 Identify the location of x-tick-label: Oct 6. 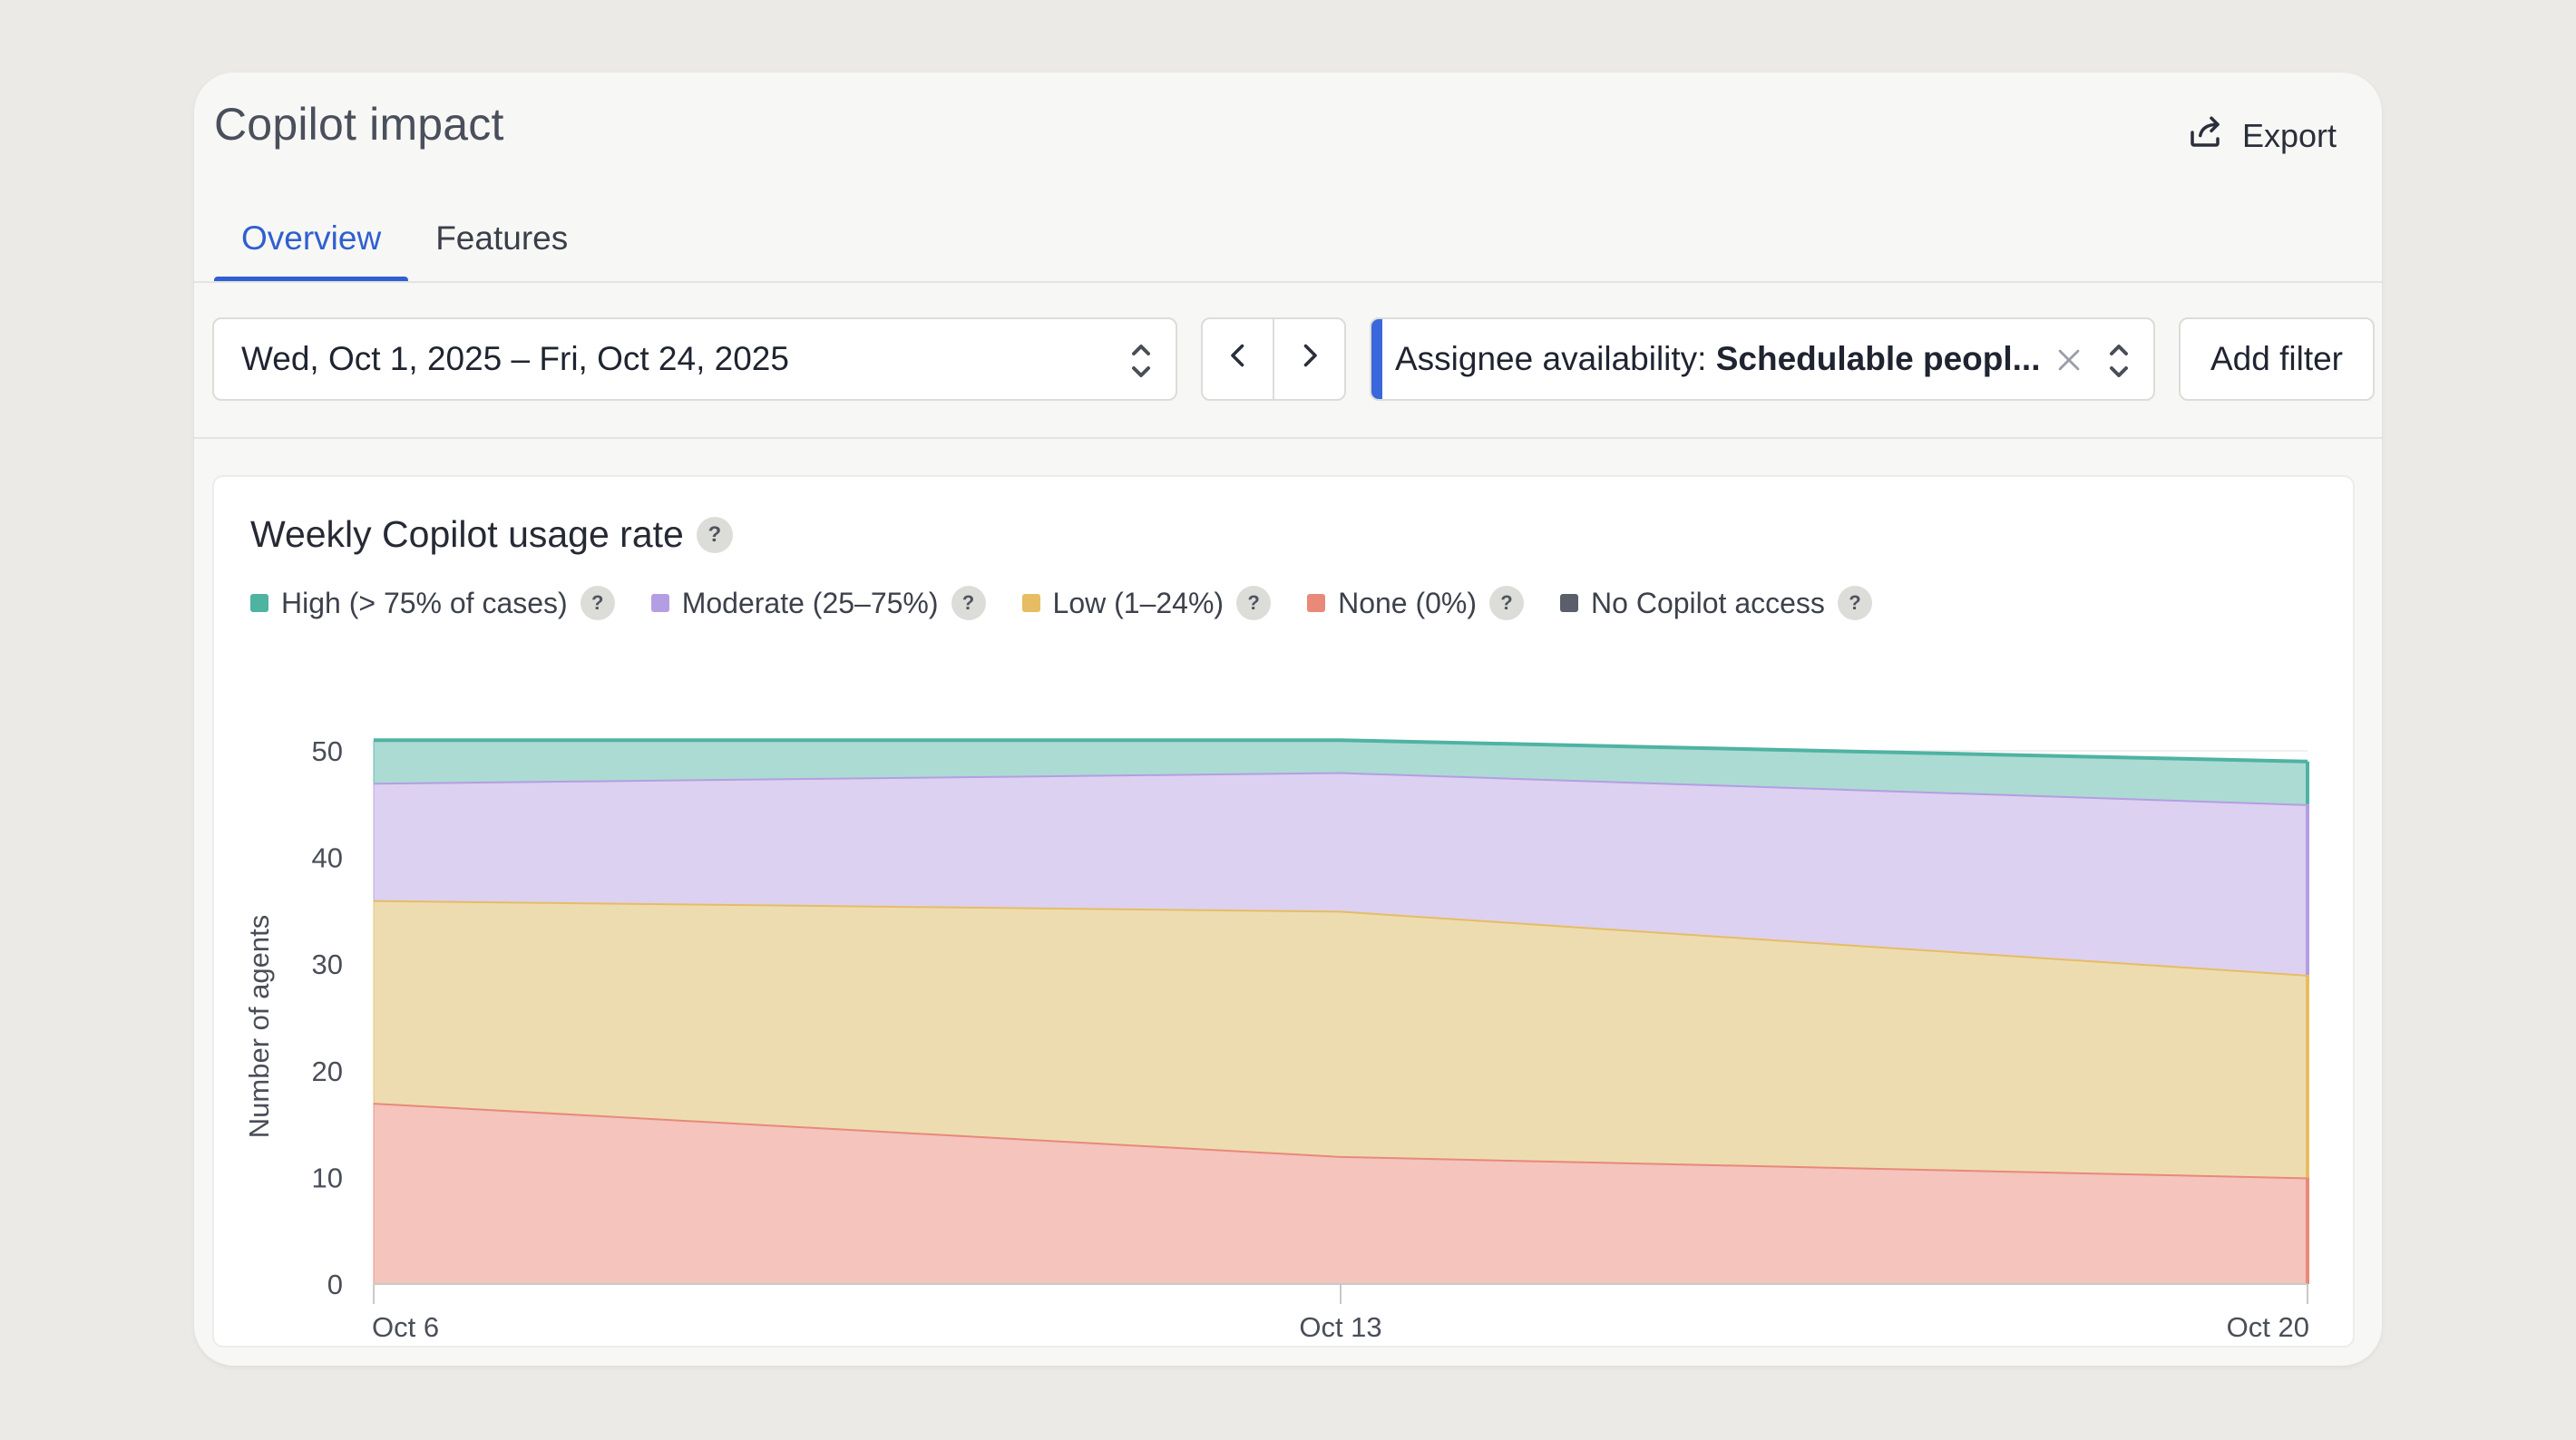
(405, 1327).